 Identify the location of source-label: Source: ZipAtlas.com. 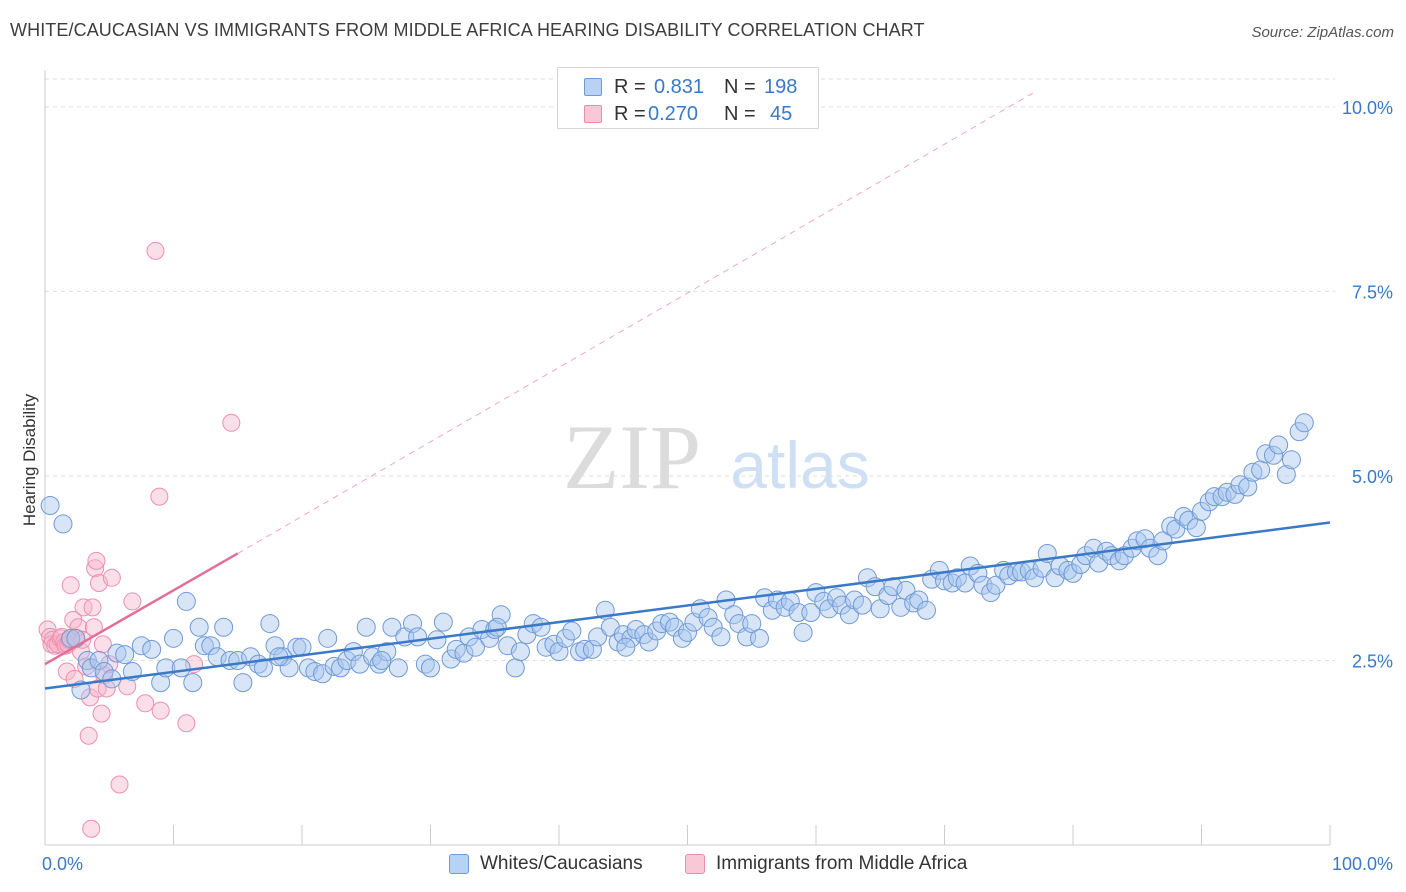
(1322, 32).